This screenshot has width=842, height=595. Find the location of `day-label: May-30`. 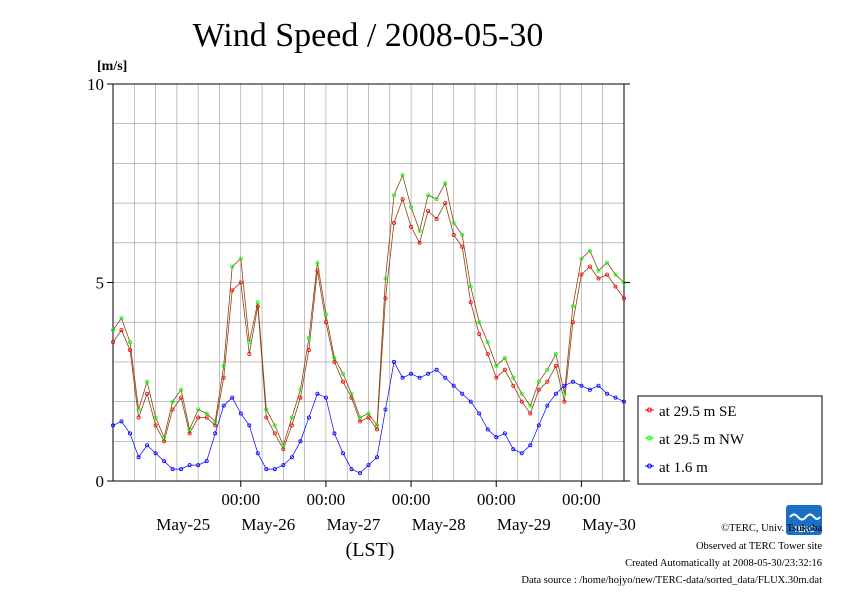

day-label: May-30 is located at coordinates (609, 524).